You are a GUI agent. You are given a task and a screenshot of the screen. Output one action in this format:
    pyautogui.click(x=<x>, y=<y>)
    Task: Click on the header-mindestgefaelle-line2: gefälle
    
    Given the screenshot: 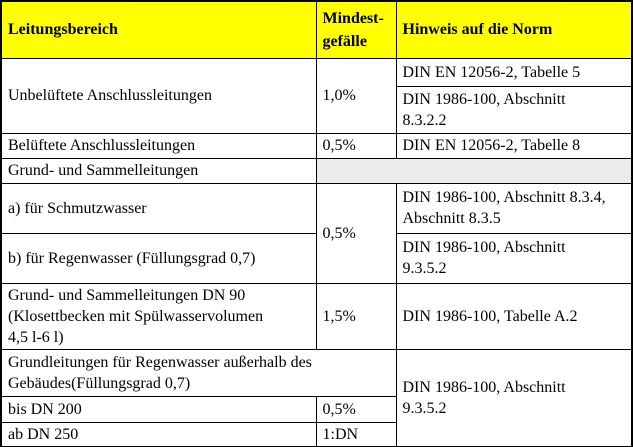 What is the action you would take?
    pyautogui.click(x=344, y=41)
    